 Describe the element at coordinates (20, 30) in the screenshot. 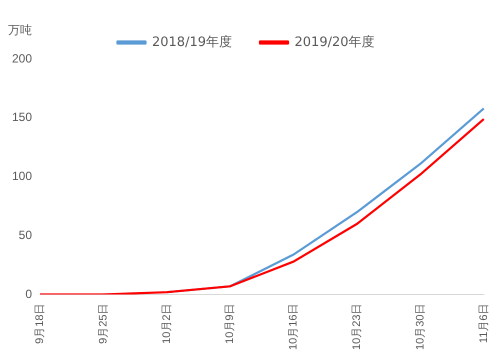

I see `y-axis-title: 万吨` at that location.